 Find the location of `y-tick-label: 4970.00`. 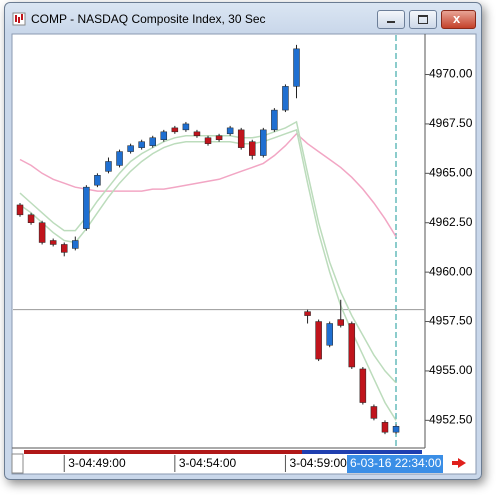

y-tick-label: 4970.00 is located at coordinates (451, 74).